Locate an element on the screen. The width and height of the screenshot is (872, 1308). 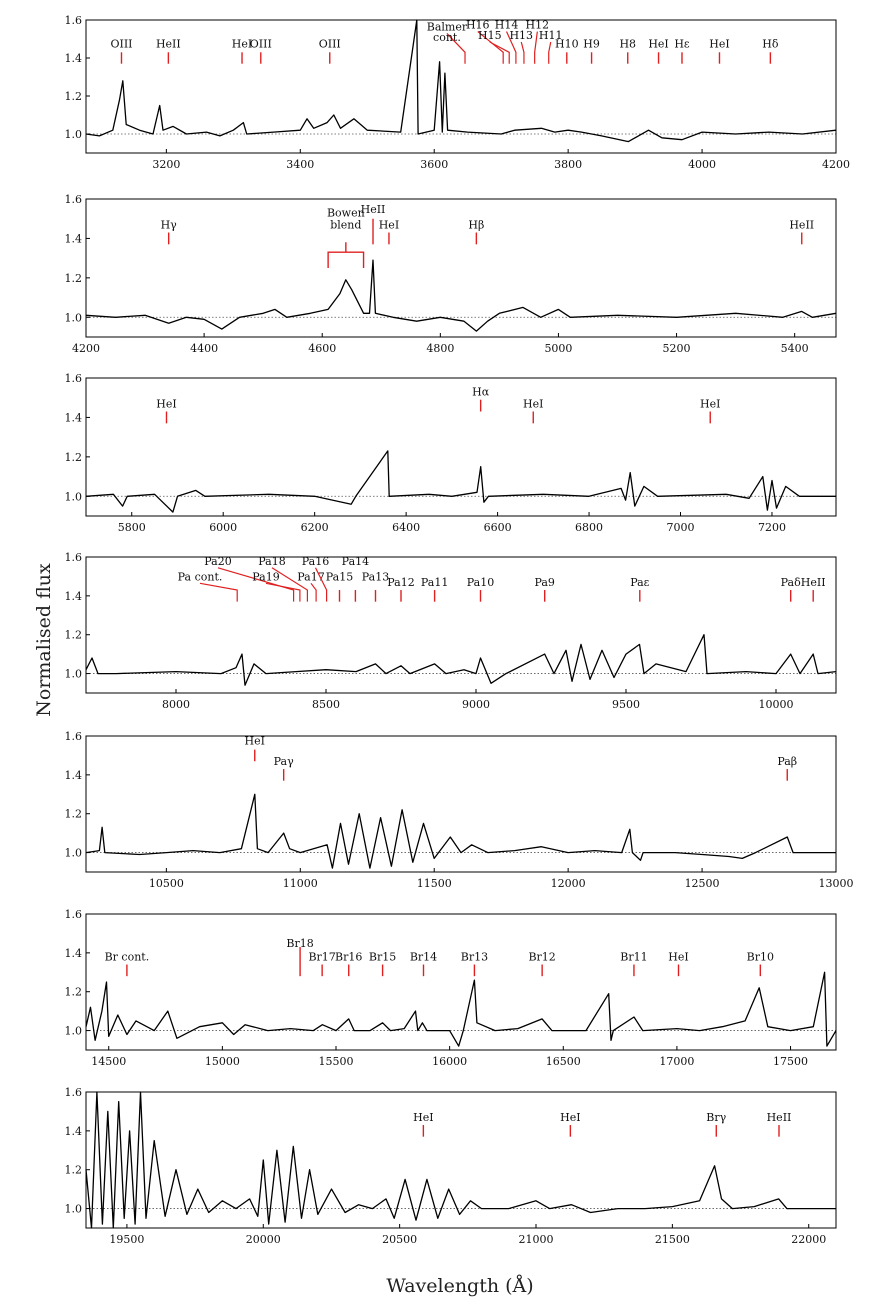
x-tick-label: 17500 is located at coordinates (790, 1061).